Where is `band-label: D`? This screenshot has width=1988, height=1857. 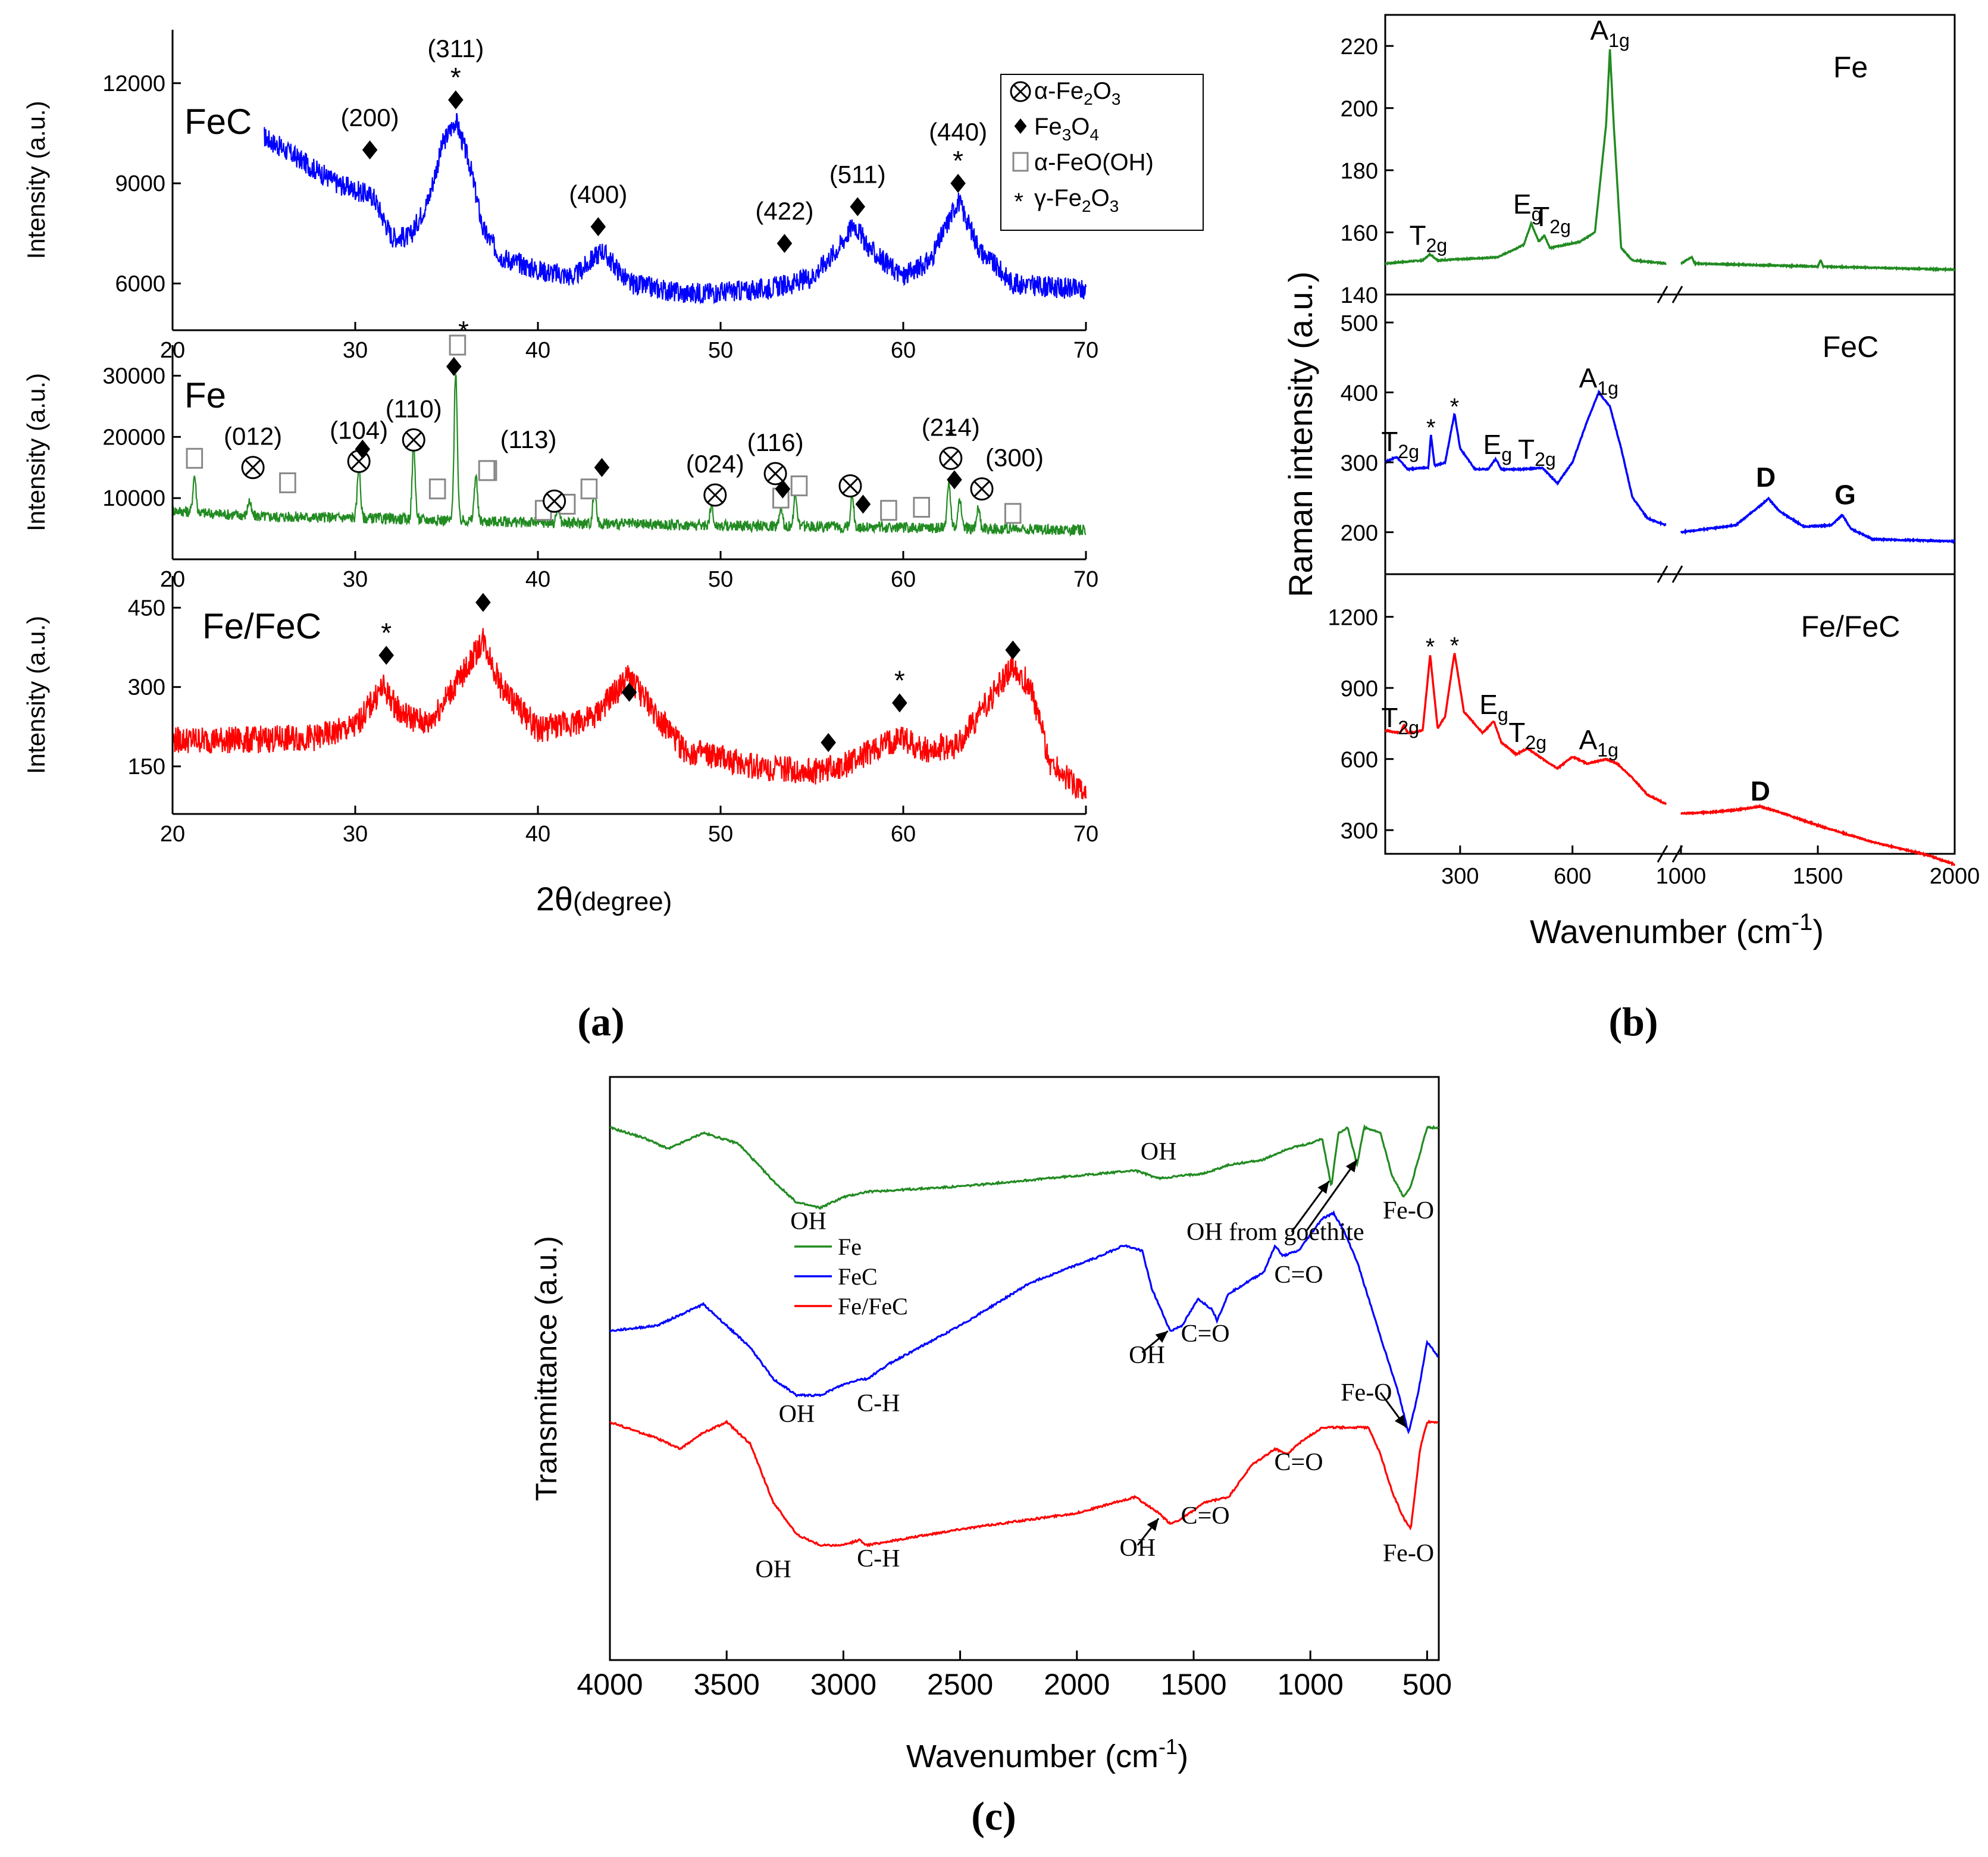 band-label: D is located at coordinates (1766, 478).